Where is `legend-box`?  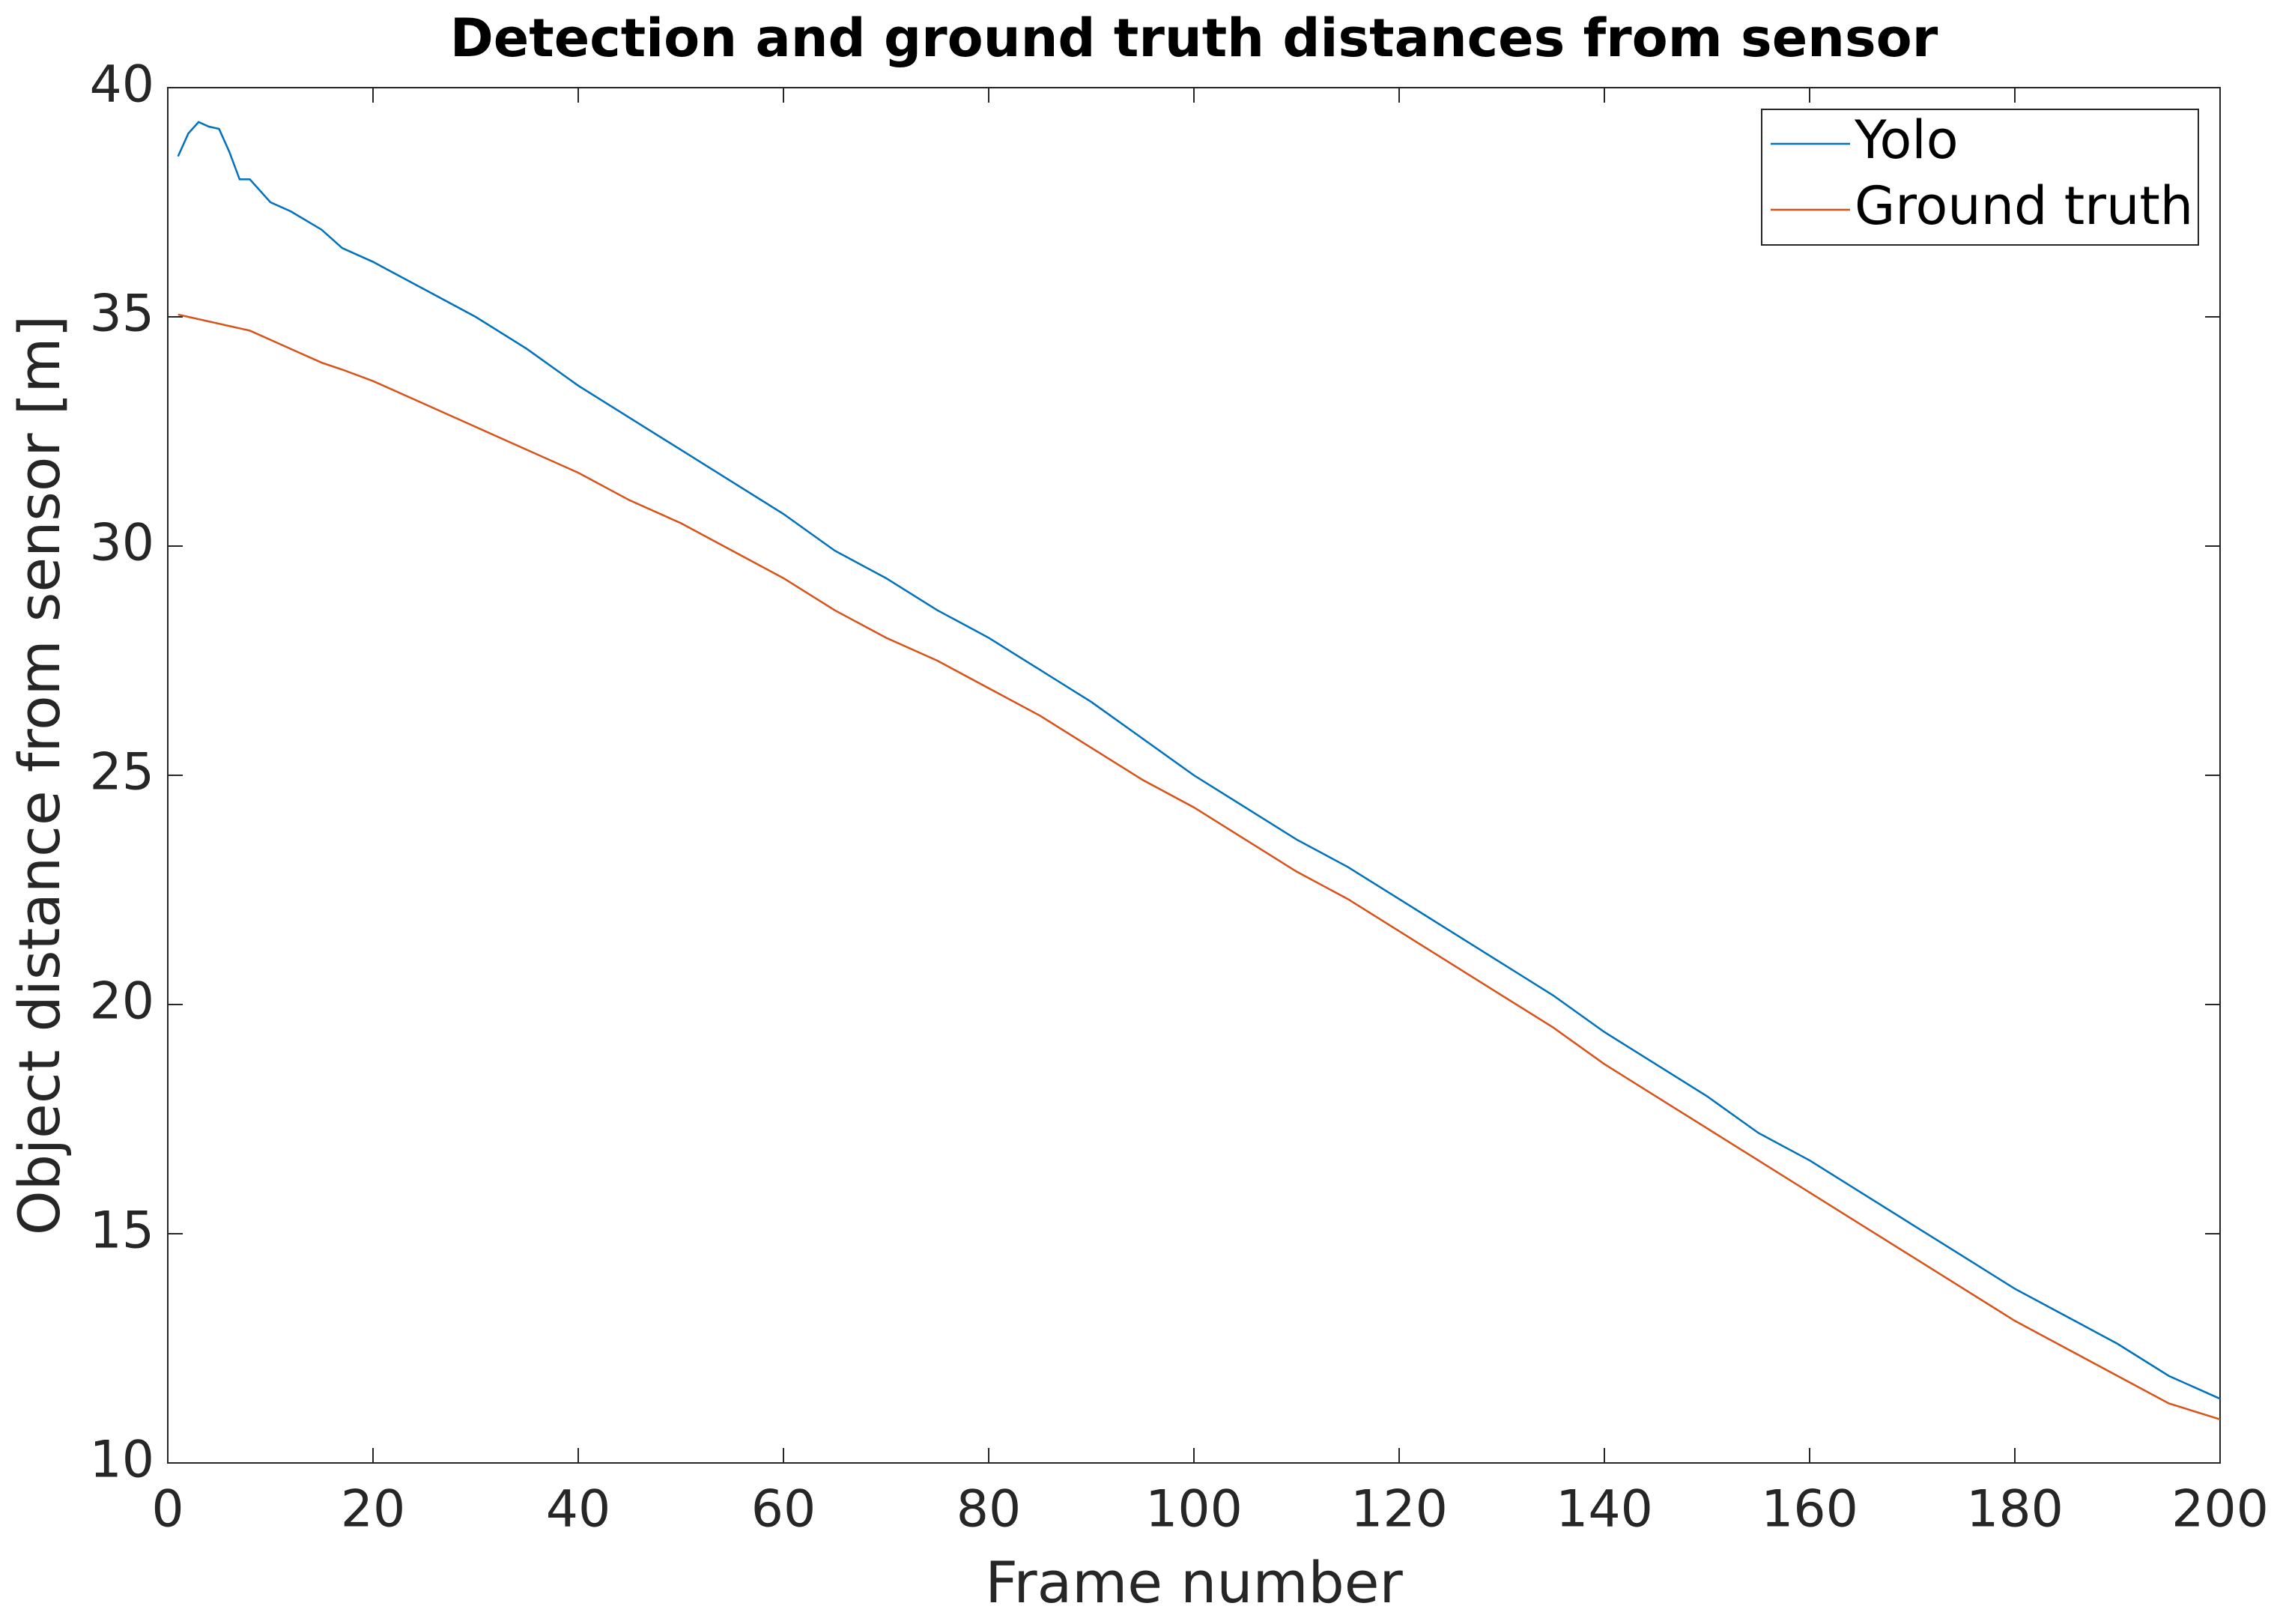
legend-box is located at coordinates (1980, 177).